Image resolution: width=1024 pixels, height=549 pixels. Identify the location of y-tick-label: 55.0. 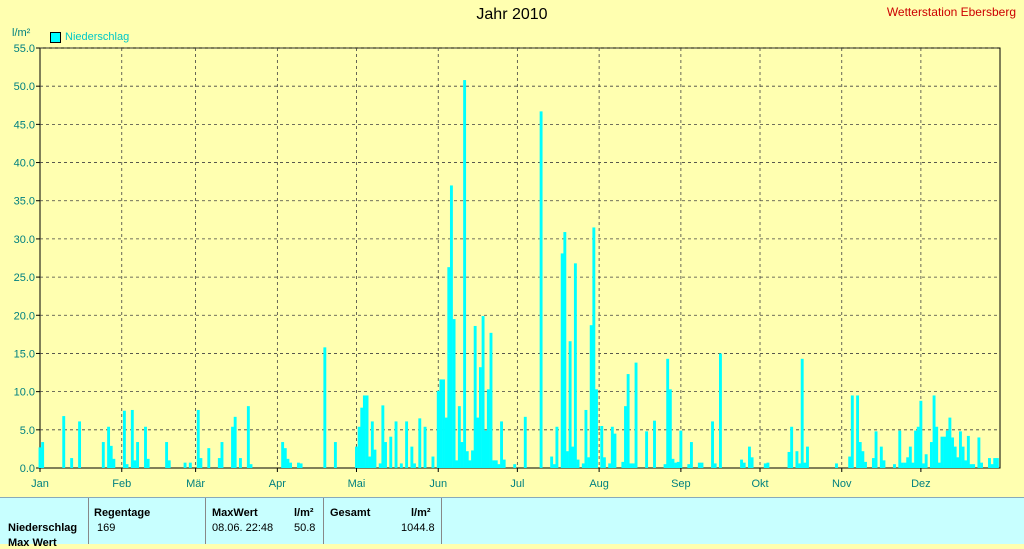
(24, 49).